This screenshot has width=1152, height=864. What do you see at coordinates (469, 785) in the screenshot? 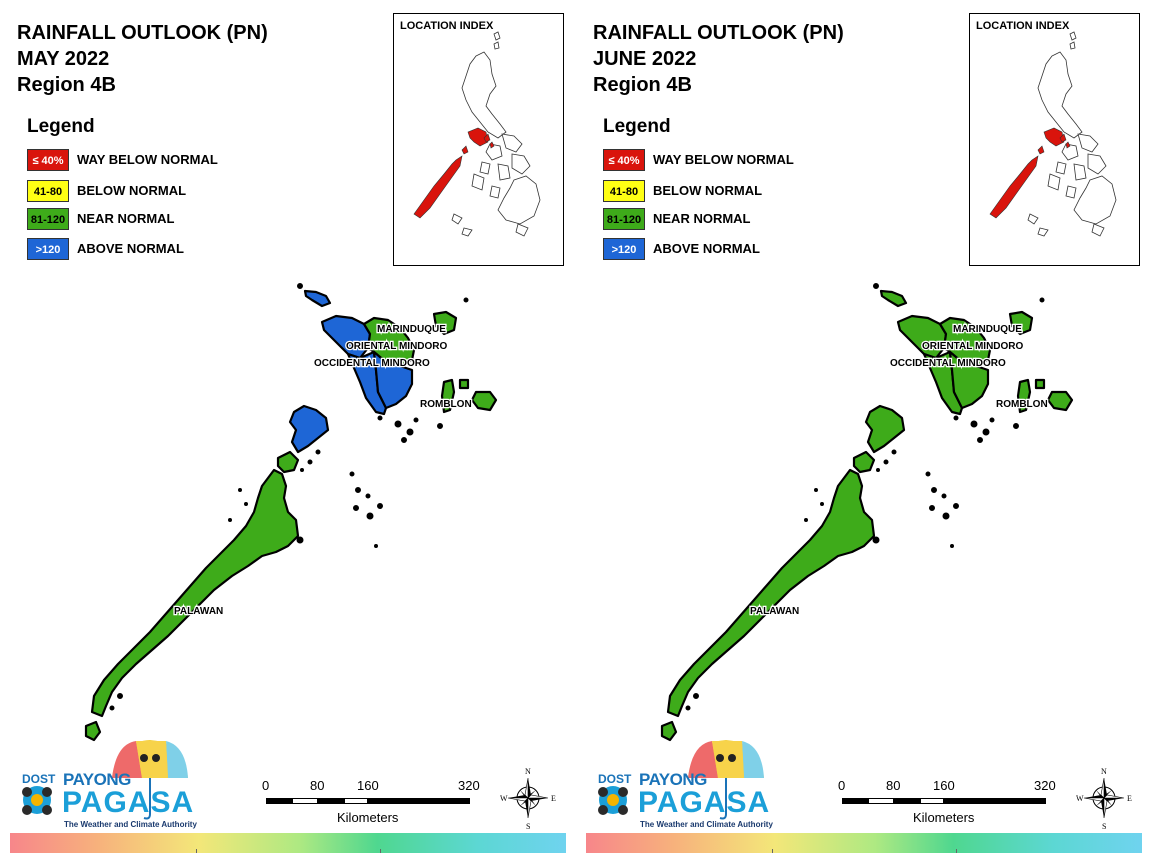
I see `scale-tick: 320` at bounding box center [469, 785].